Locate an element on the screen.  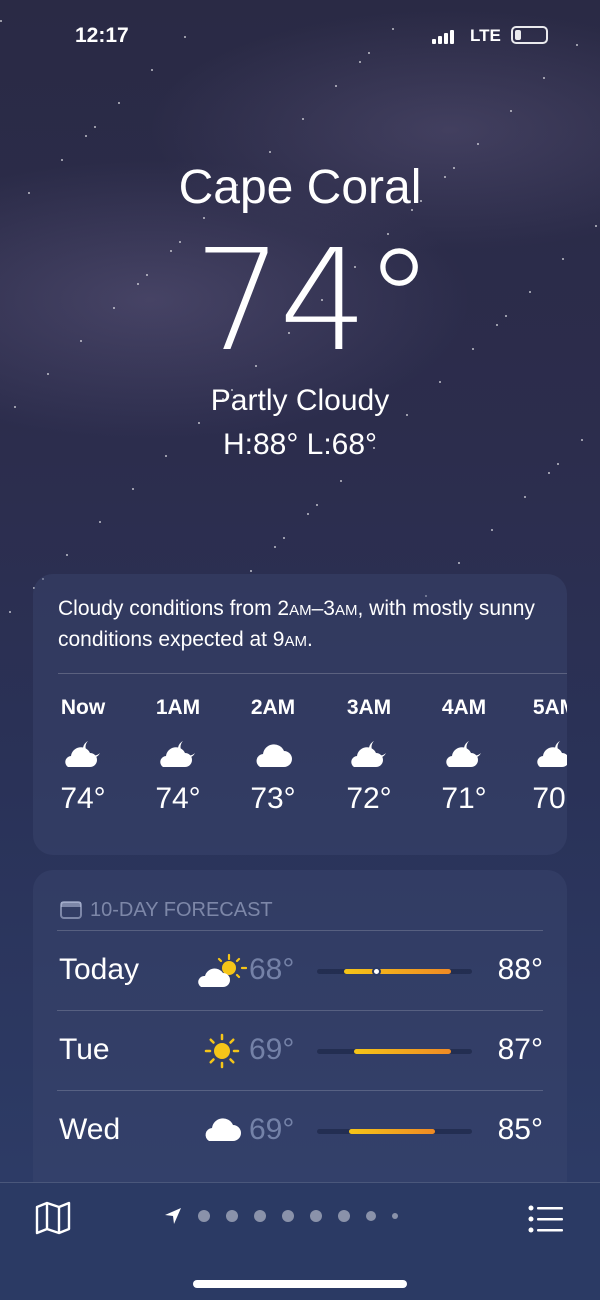
signal-icon is located at coordinates (443, 37).